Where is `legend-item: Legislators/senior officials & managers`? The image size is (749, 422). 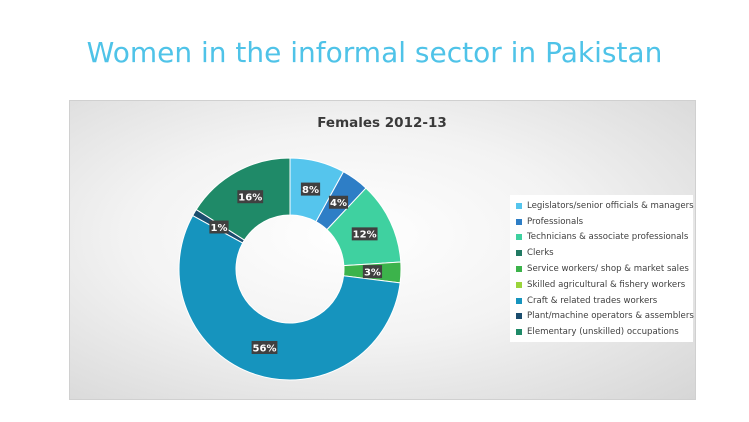 legend-item: Legislators/senior officials & managers is located at coordinates (605, 206).